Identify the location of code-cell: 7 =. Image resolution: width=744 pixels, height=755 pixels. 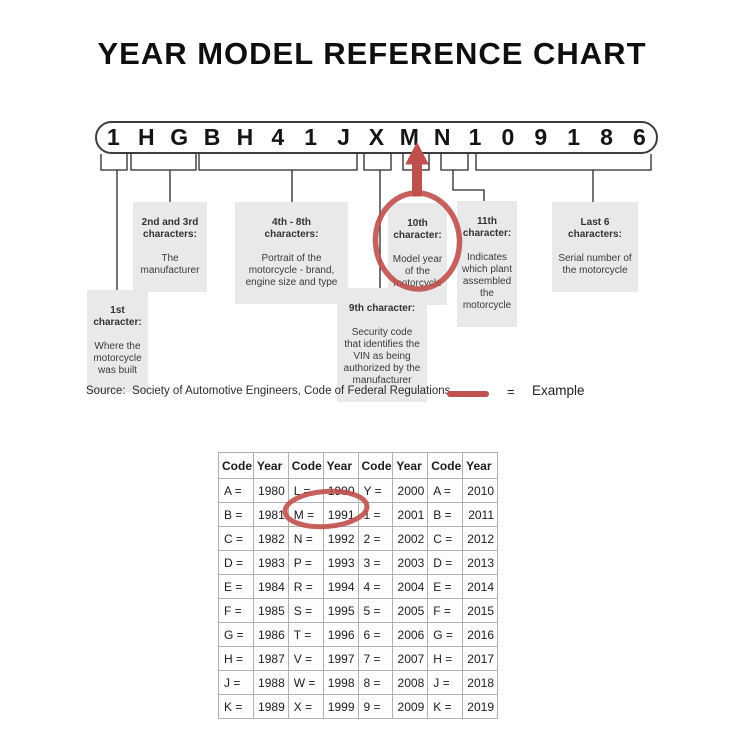
(375, 658).